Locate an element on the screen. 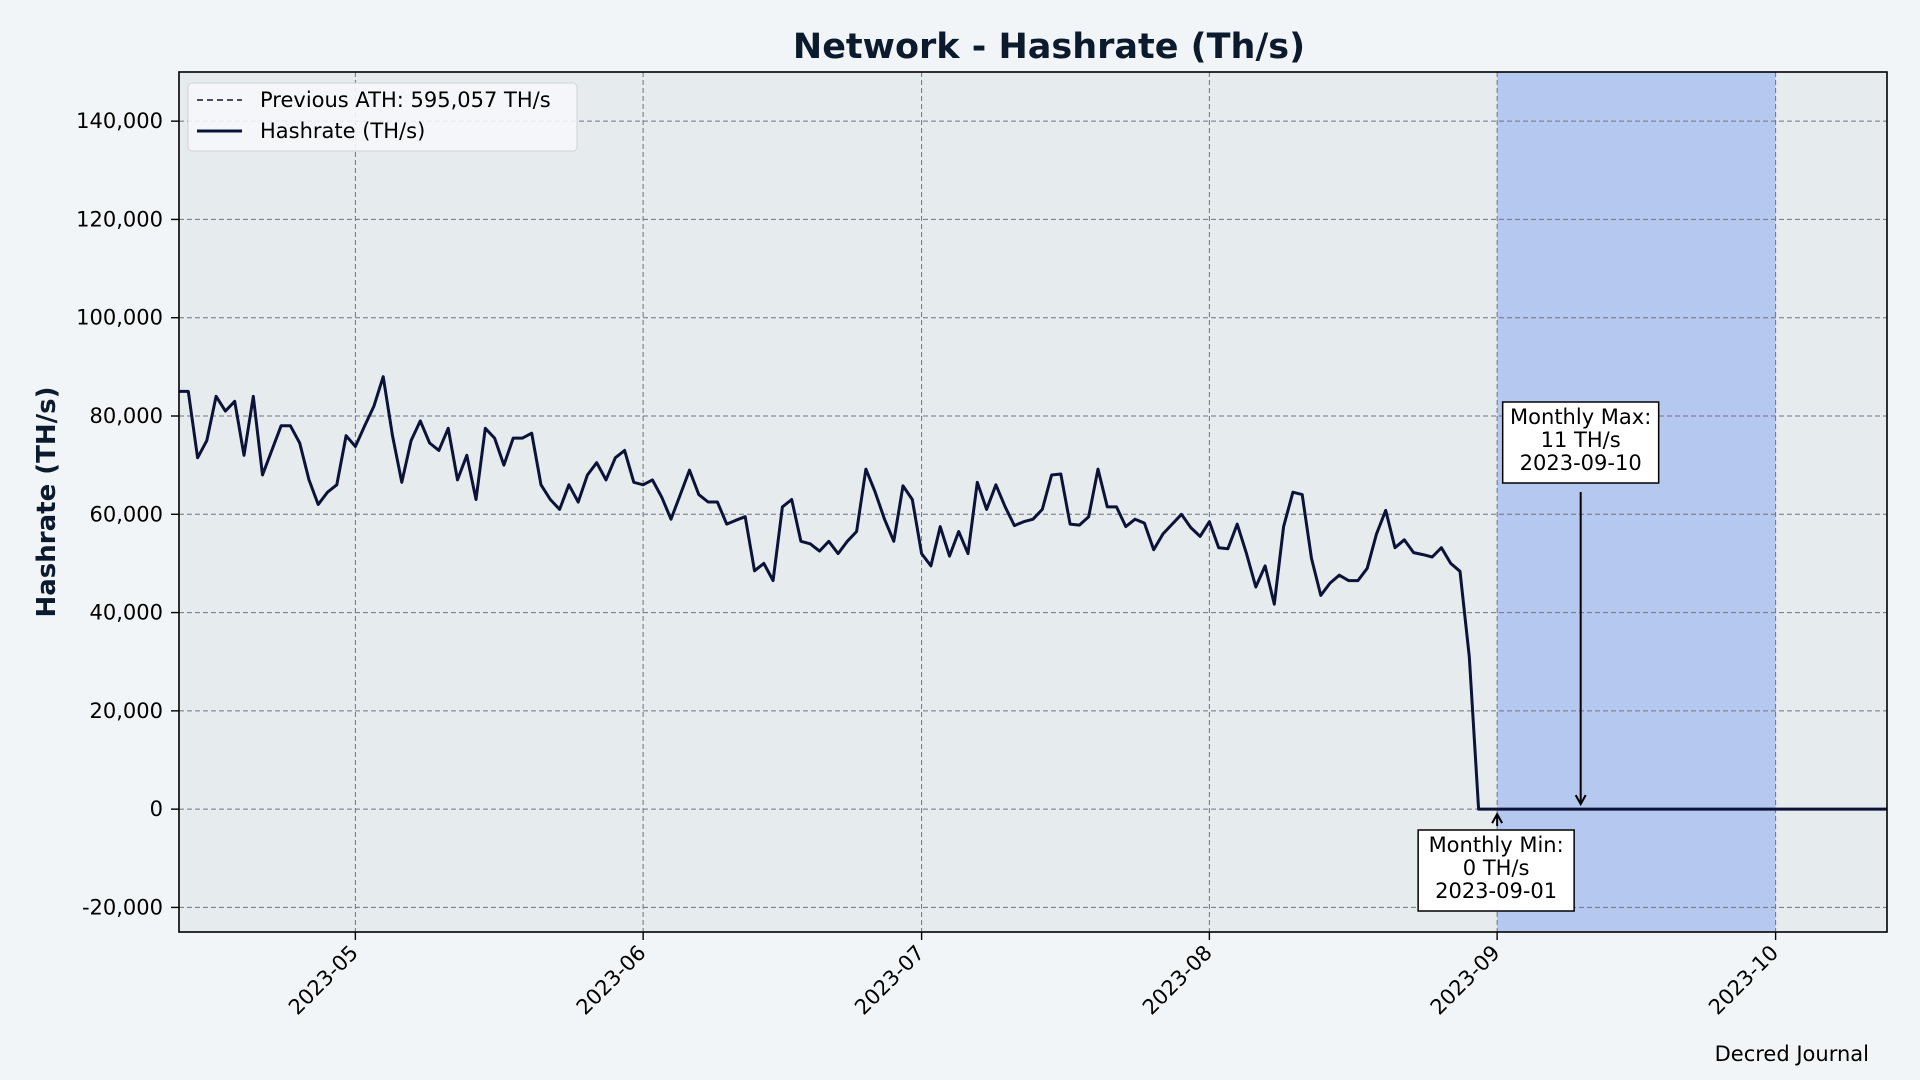  y-tick-label: 100,000 is located at coordinates (119, 318).